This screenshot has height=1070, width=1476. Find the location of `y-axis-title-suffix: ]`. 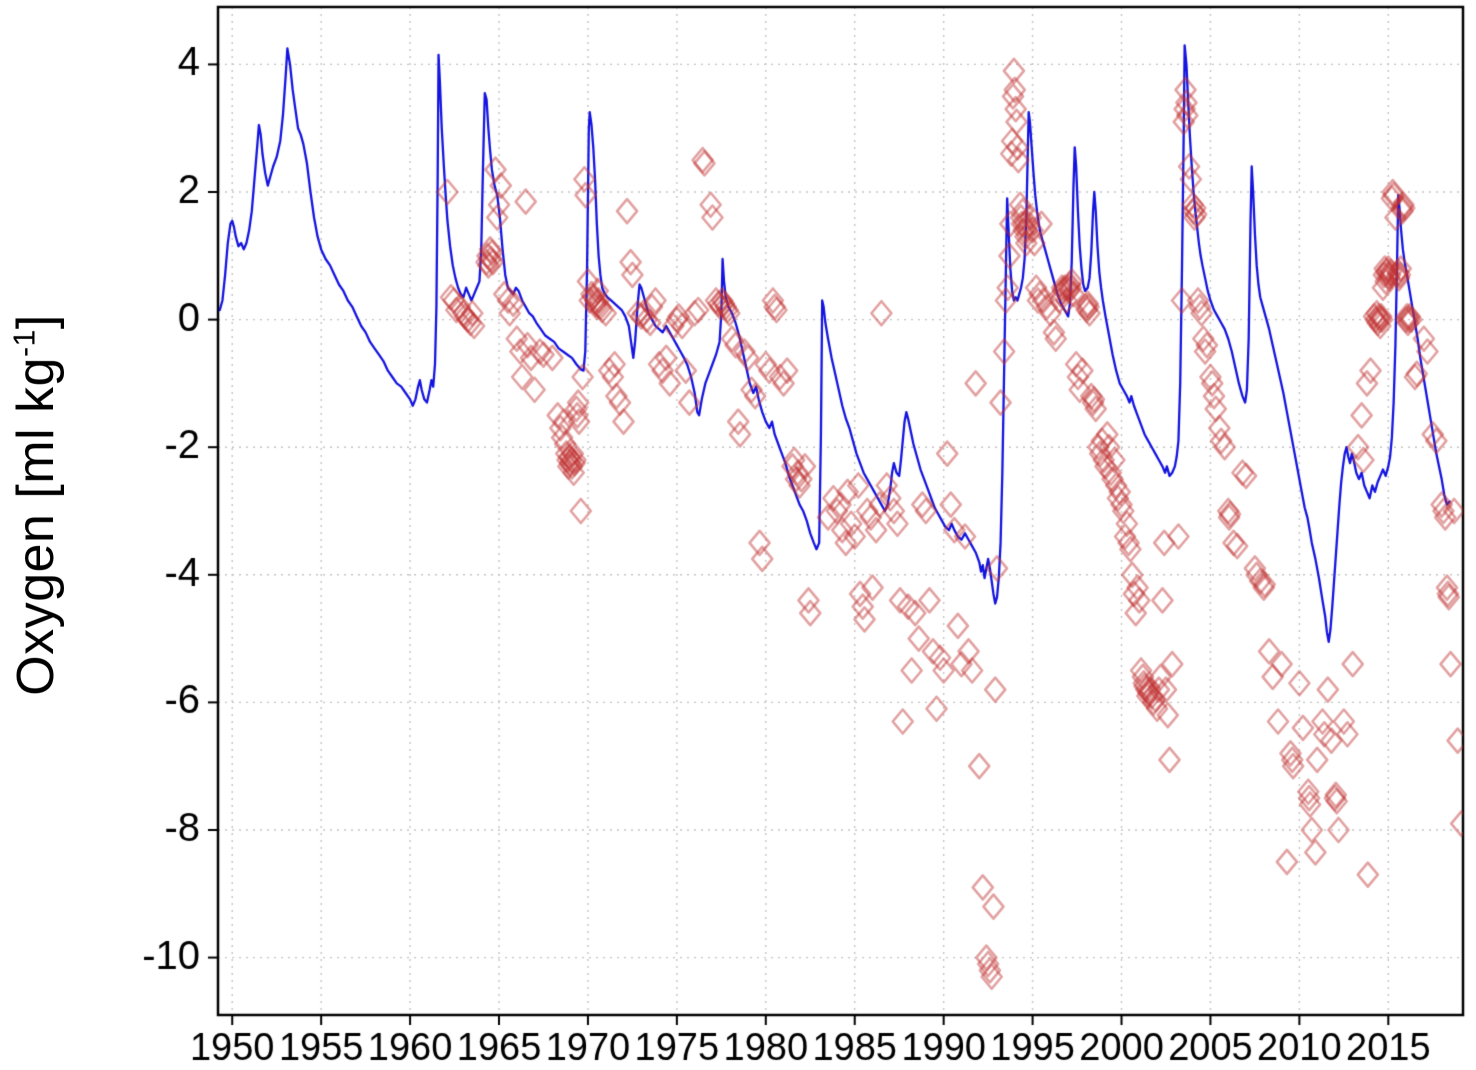

y-axis-title-suffix: ] is located at coordinates (36, 322).